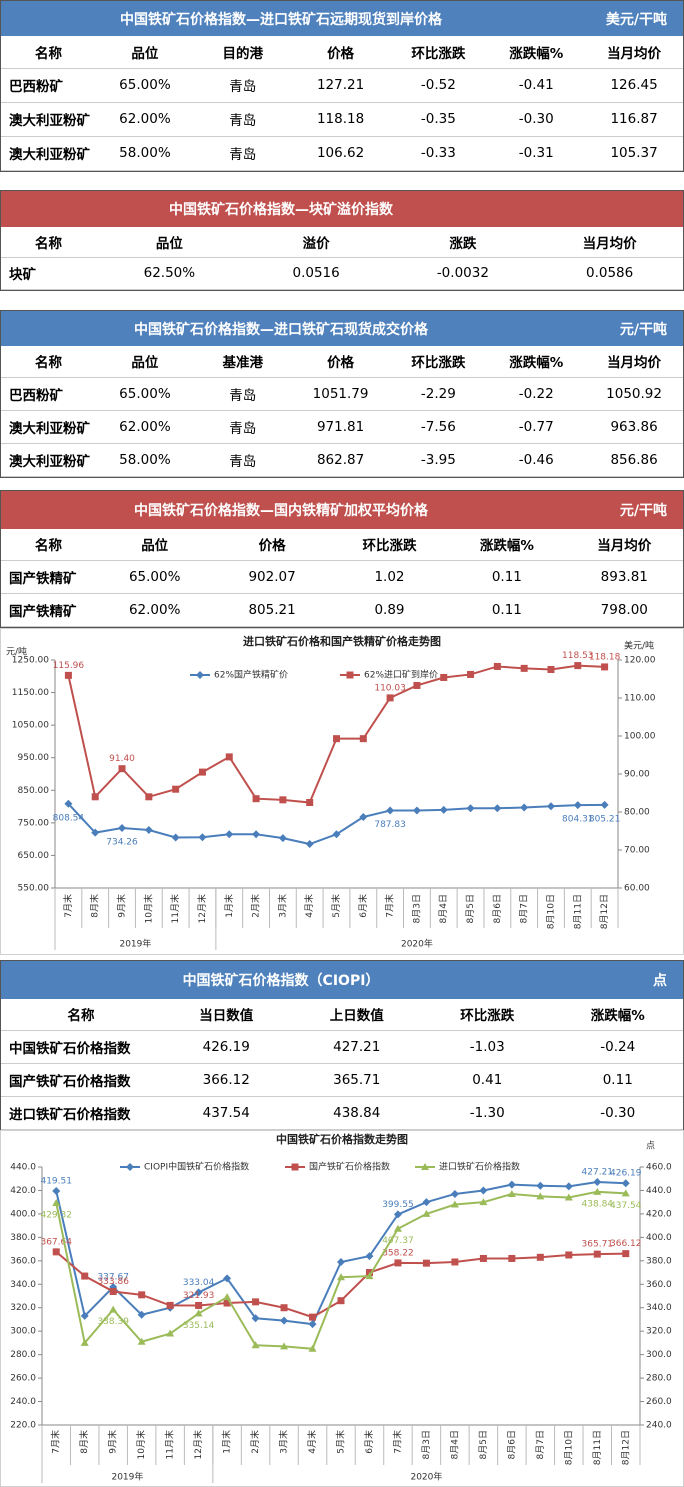 This screenshot has width=684, height=1487. I want to click on table: 名称 品位 溢价 涨跌 当月均价 块矿 62.50% 0.0516 -0.0032 0.0586, so click(342, 258).